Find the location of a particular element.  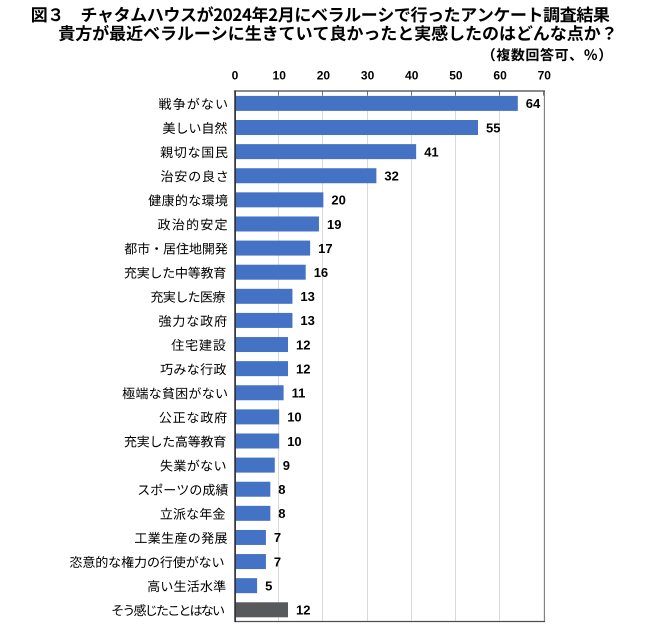

svg-text: 19 is located at coordinates (334, 224).